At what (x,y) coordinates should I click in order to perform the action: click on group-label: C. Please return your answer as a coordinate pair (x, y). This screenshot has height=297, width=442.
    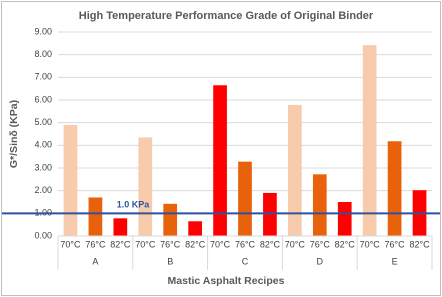
    Looking at the image, I should click on (245, 261).